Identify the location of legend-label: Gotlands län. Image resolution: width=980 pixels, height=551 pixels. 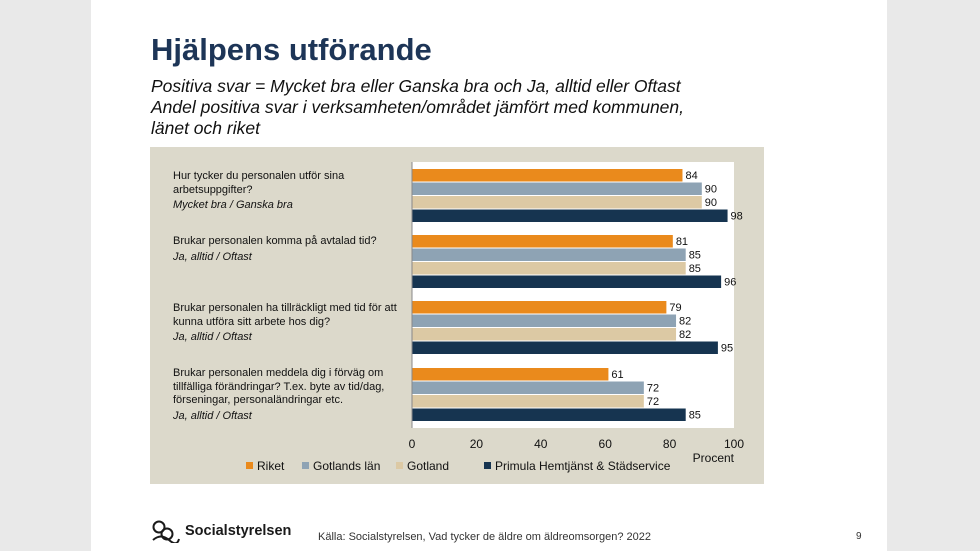
(346, 466).